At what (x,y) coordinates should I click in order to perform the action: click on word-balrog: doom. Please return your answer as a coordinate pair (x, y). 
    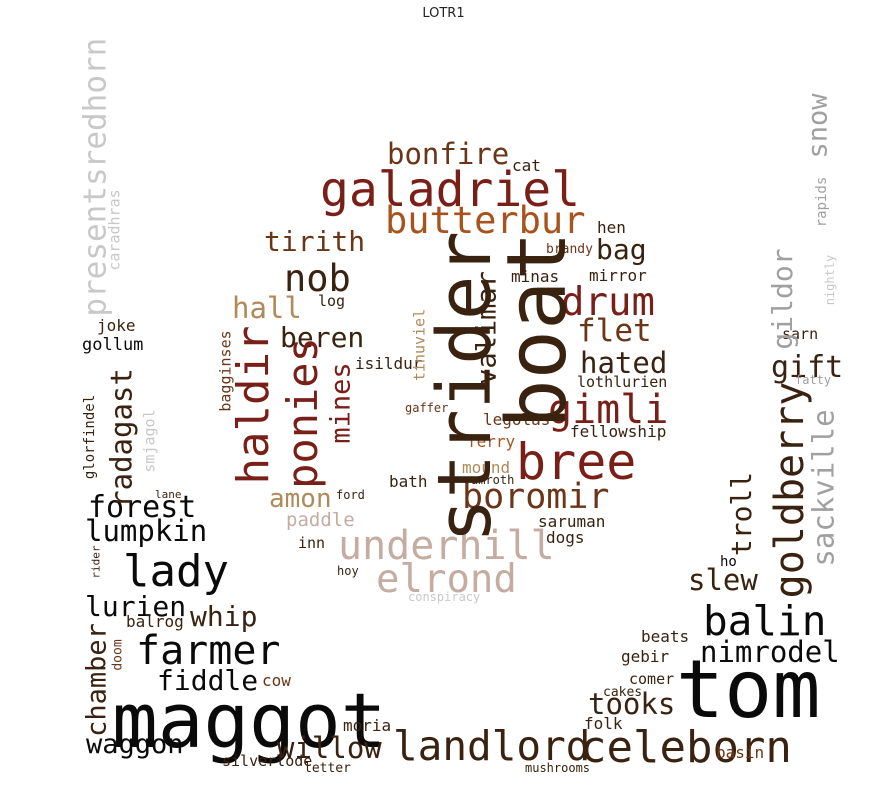
    Looking at the image, I should click on (118, 655).